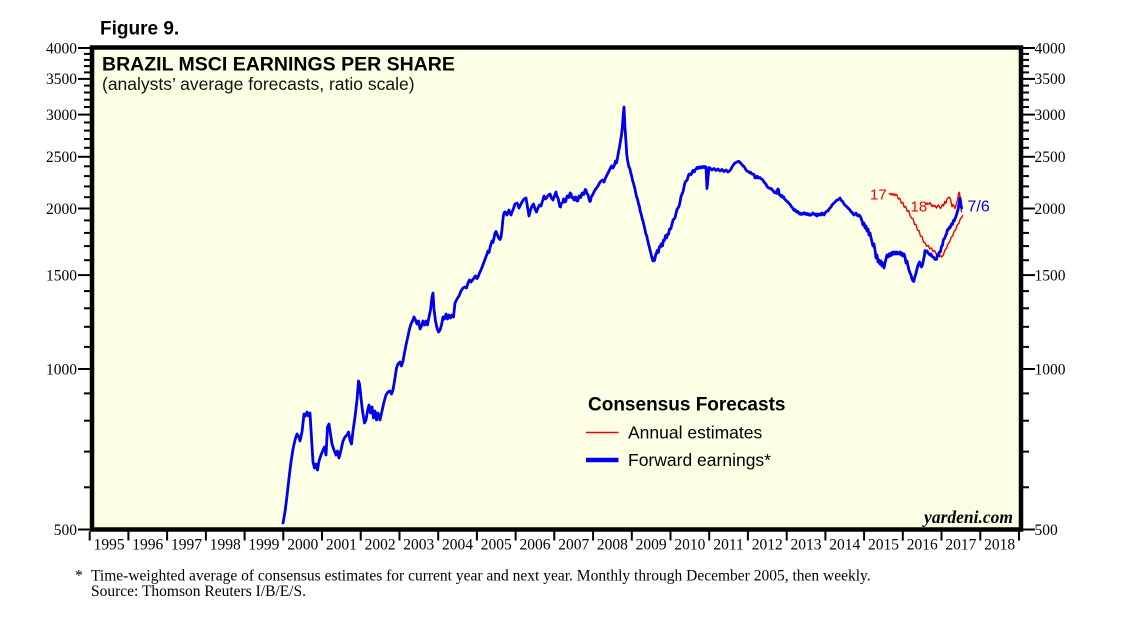 The height and width of the screenshot is (625, 1138). Describe the element at coordinates (457, 545) in the screenshot. I see `svg-text: 2004` at that location.